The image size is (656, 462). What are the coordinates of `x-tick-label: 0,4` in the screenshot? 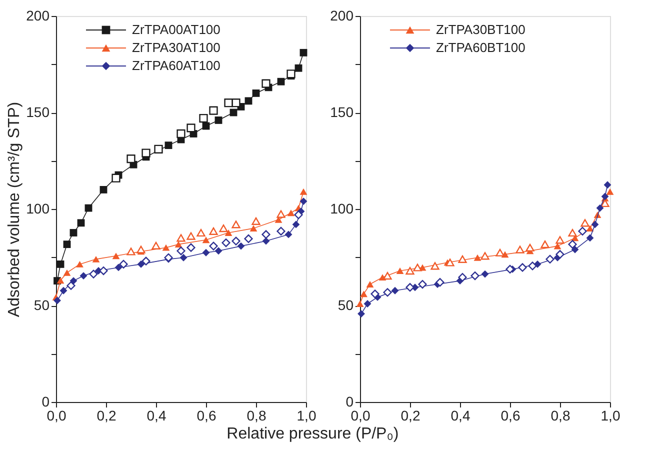 It's located at (460, 416).